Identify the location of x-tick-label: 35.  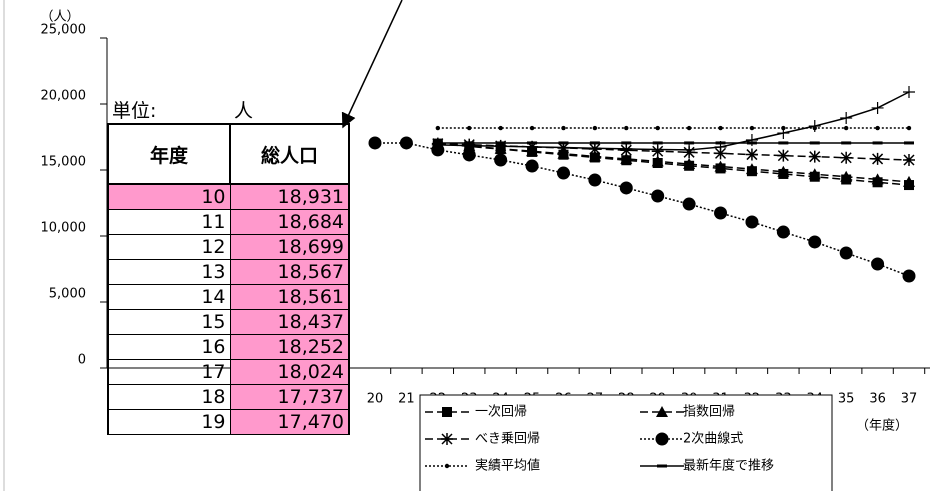
(846, 399).